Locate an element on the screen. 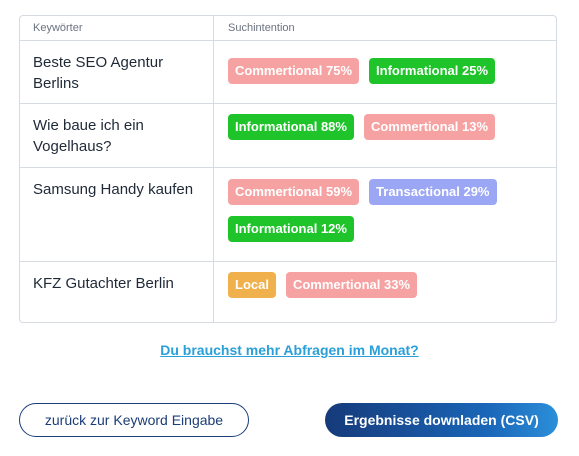 This screenshot has width=579, height=456. intent-badge-local: Local is located at coordinates (252, 285).